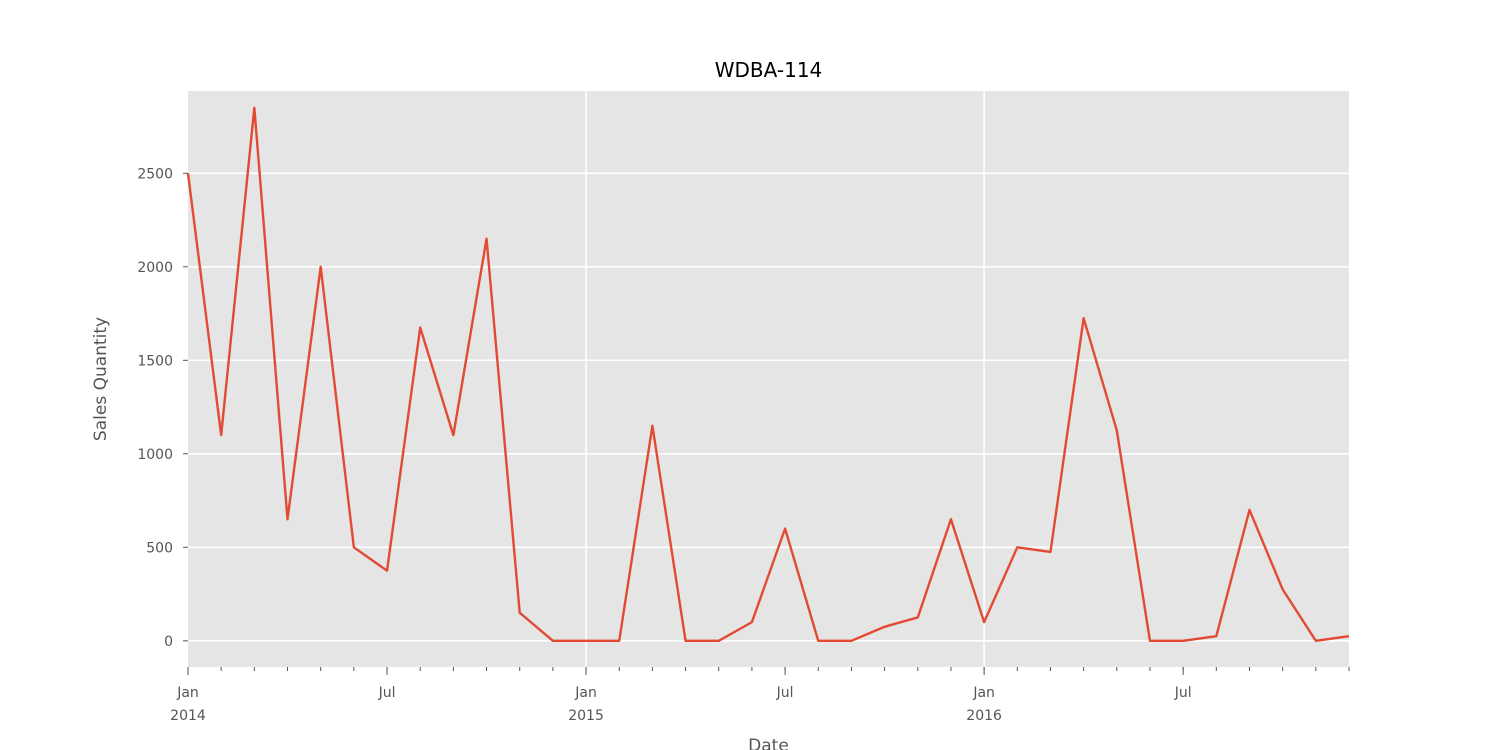 The width and height of the screenshot is (1500, 750). Describe the element at coordinates (155, 361) in the screenshot. I see `y-tick-label: 1500` at that location.